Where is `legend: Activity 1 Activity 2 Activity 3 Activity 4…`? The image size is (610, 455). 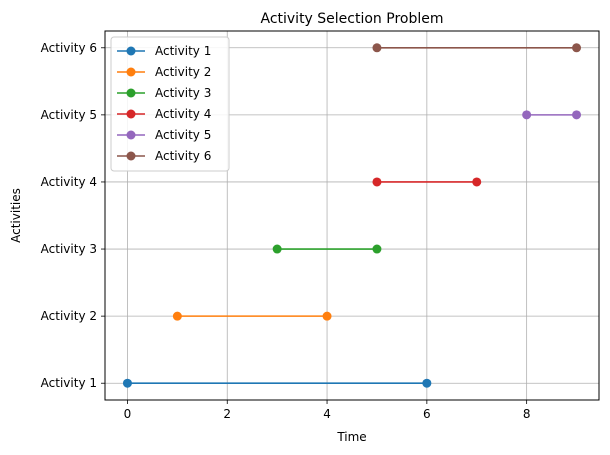 legend: Activity 1 Activity 2 Activity 3 Activity 4… is located at coordinates (170, 104).